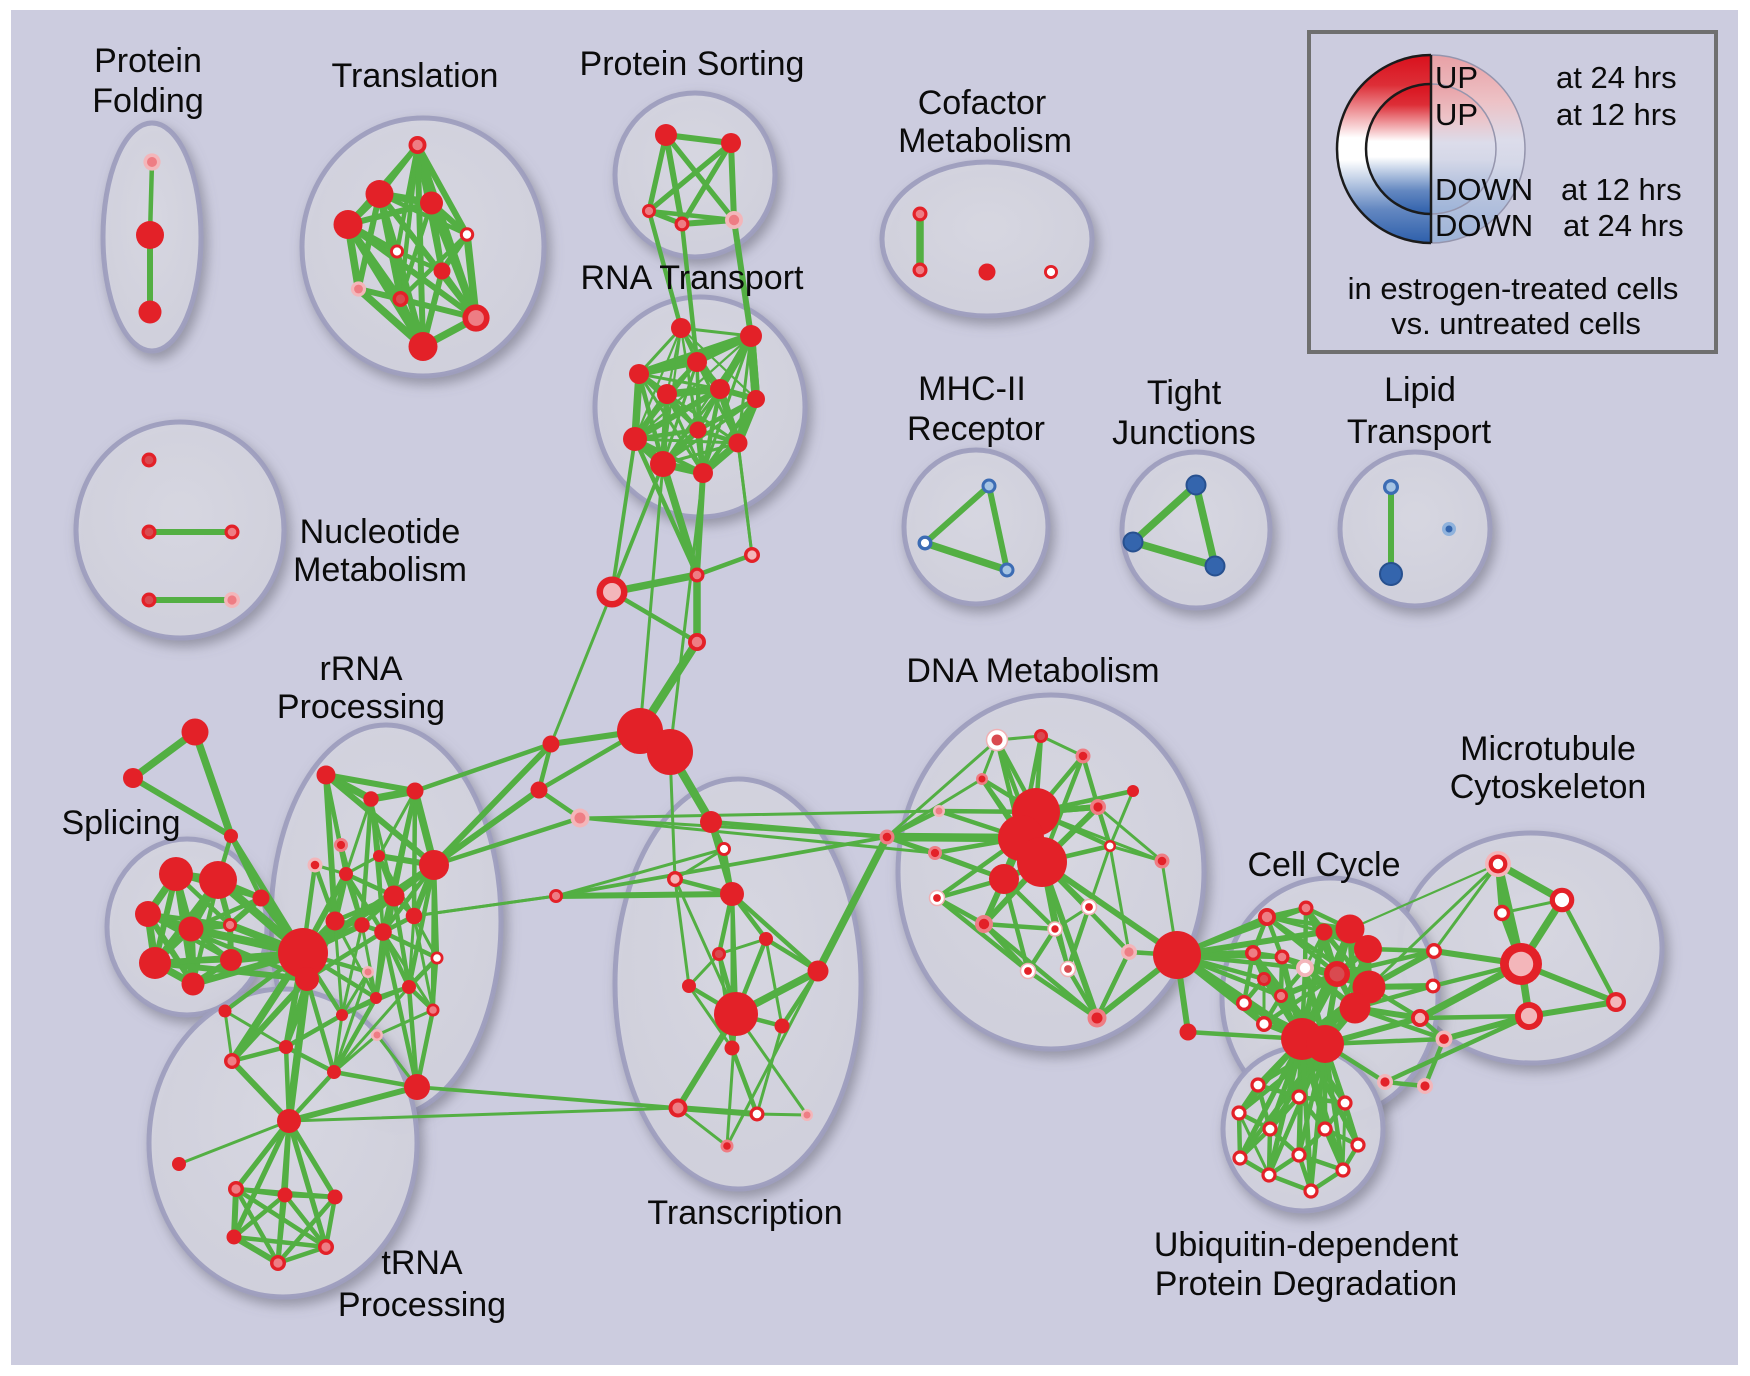 This screenshot has height=1376, width=1750. What do you see at coordinates (1184, 393) in the screenshot?
I see `svg-text: Tight` at bounding box center [1184, 393].